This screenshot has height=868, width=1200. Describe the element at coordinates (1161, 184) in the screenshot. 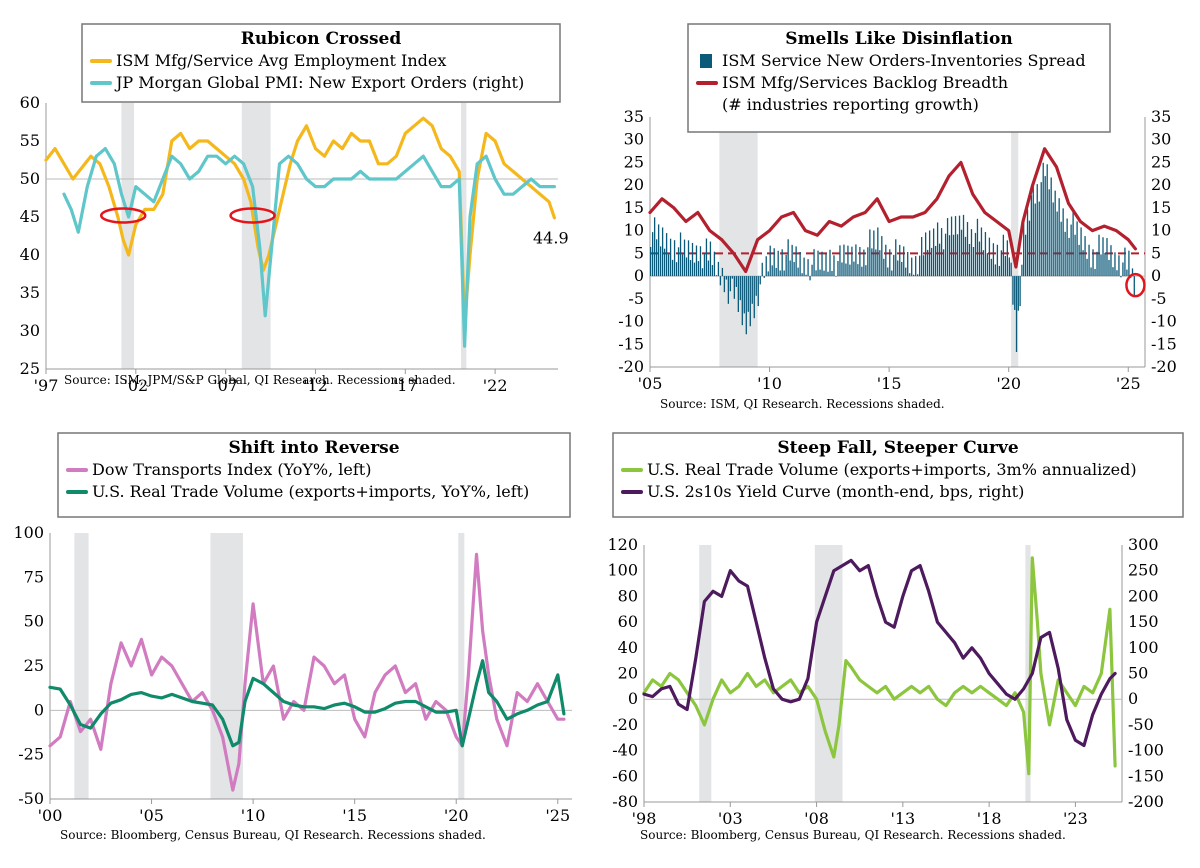

I see `y-tick-right-label: 20` at that location.